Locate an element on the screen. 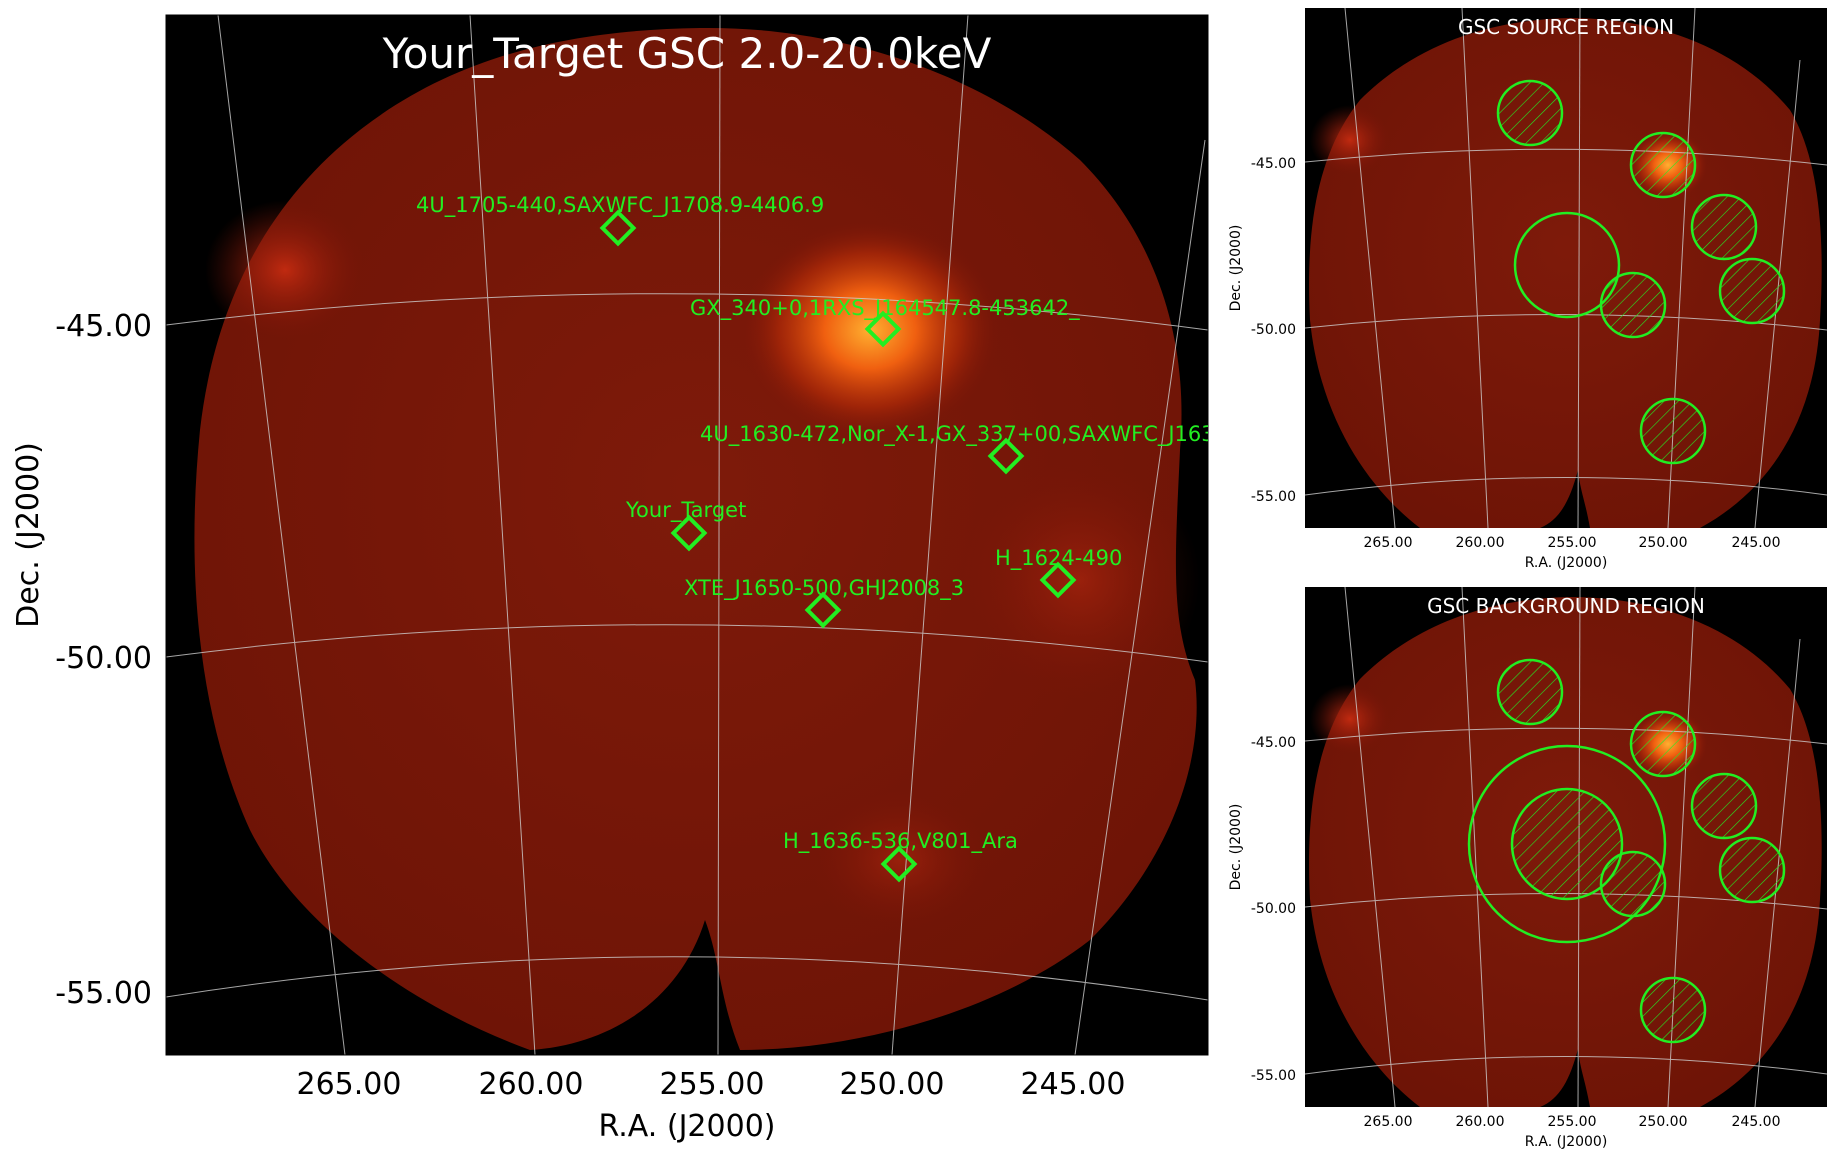 The width and height of the screenshot is (1832, 1156). main-ytick: -55.00 is located at coordinates (103, 993).